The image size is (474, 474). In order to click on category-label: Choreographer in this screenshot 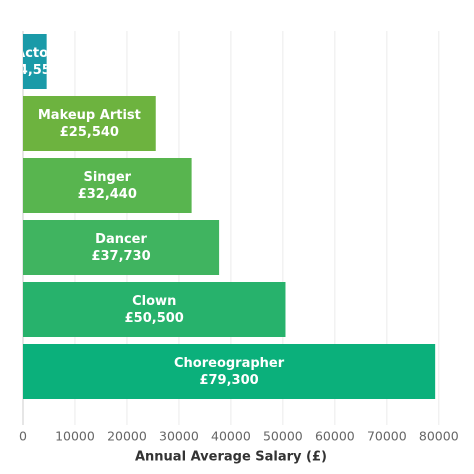, I will do `click(229, 363)`.